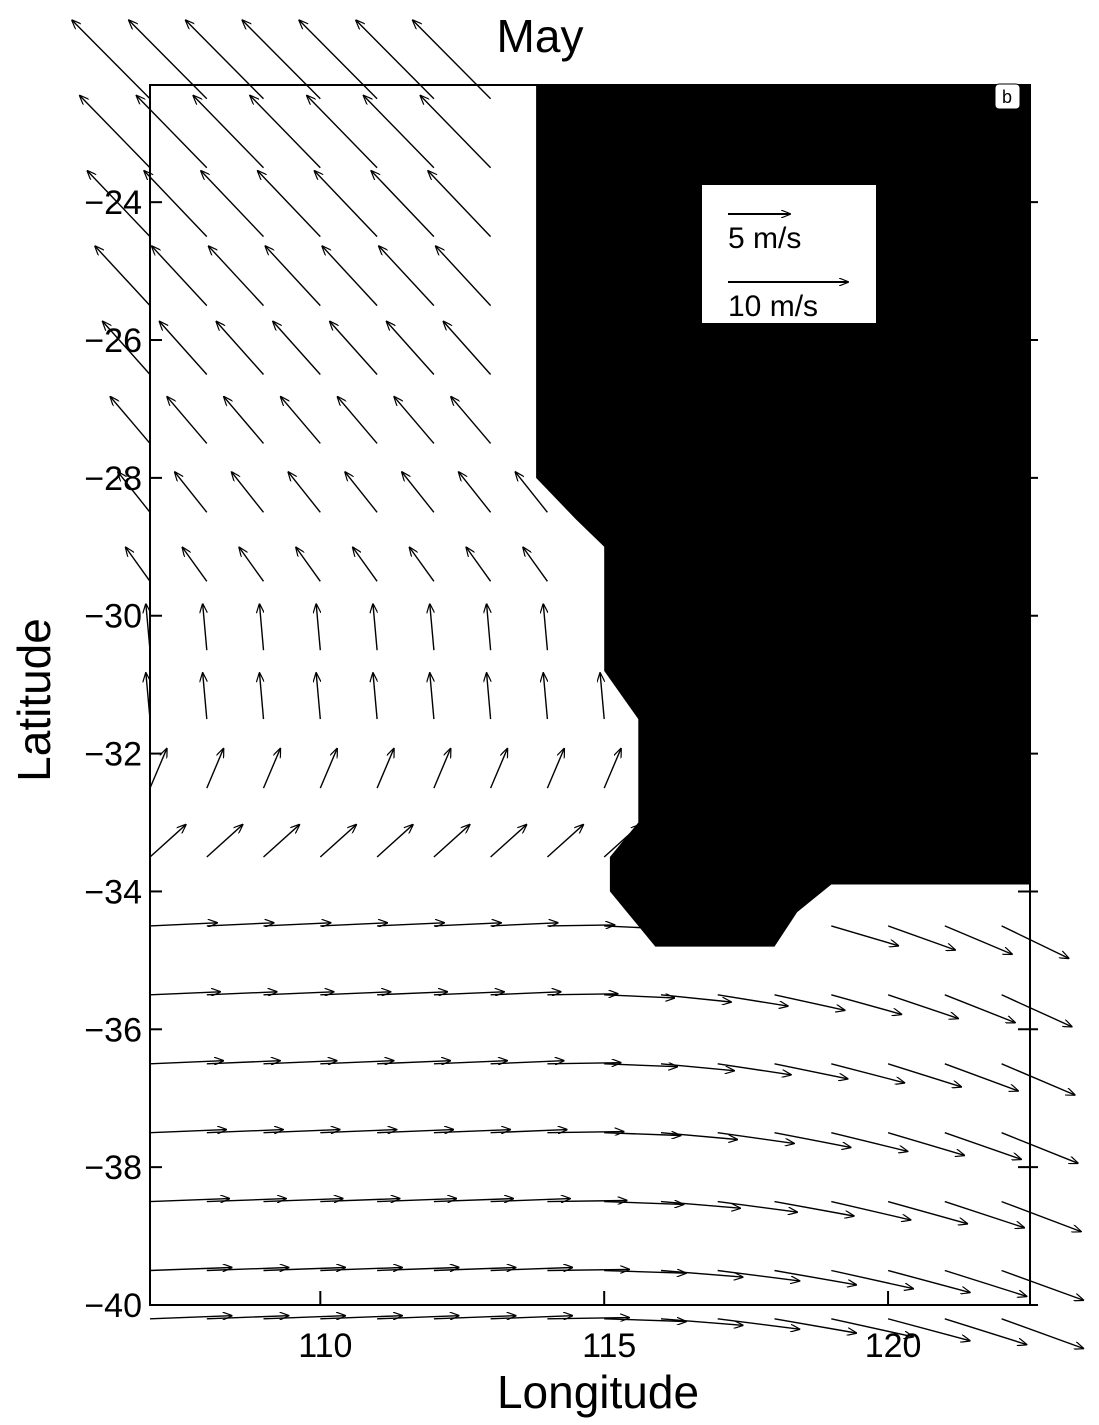 This screenshot has height=1425, width=1099. I want to click on legend: 5 m/s 10 m/s, so click(789, 254).